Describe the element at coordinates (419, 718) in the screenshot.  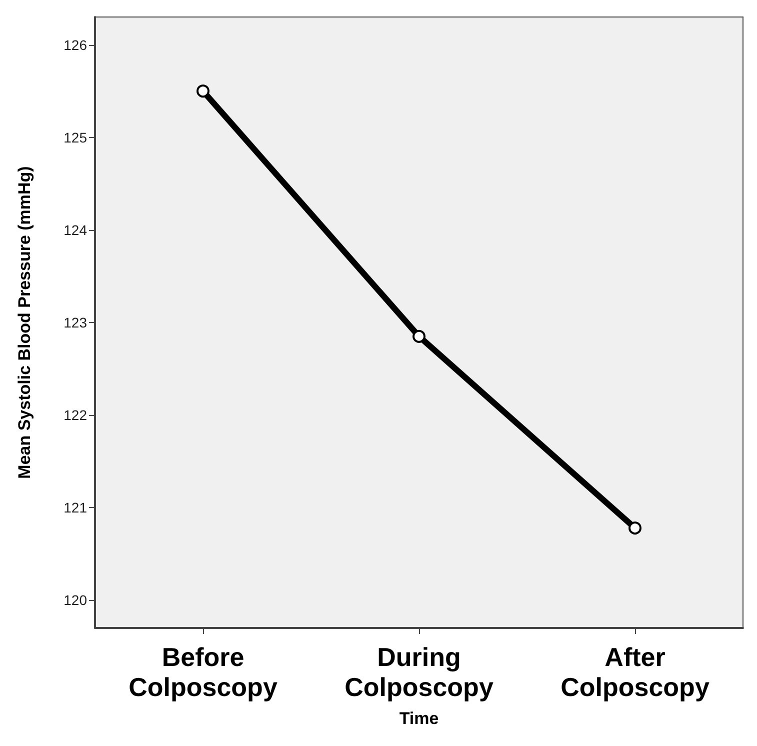
I see `x-axis-title: Time` at that location.